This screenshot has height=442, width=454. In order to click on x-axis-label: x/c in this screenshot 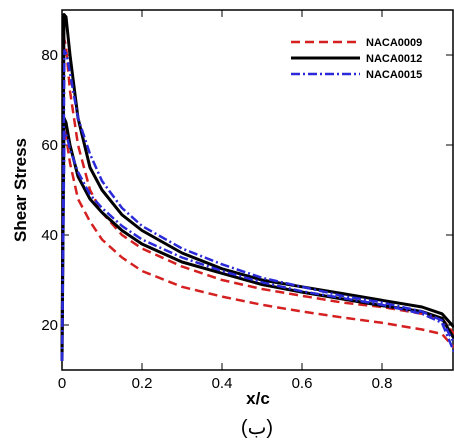, I will do `click(258, 398)`.